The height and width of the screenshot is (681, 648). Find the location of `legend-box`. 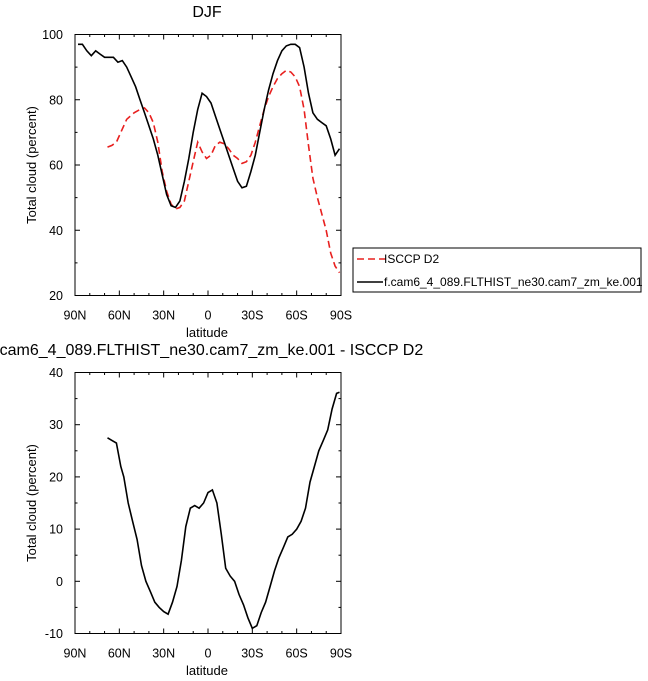

legend-box is located at coordinates (497, 270).